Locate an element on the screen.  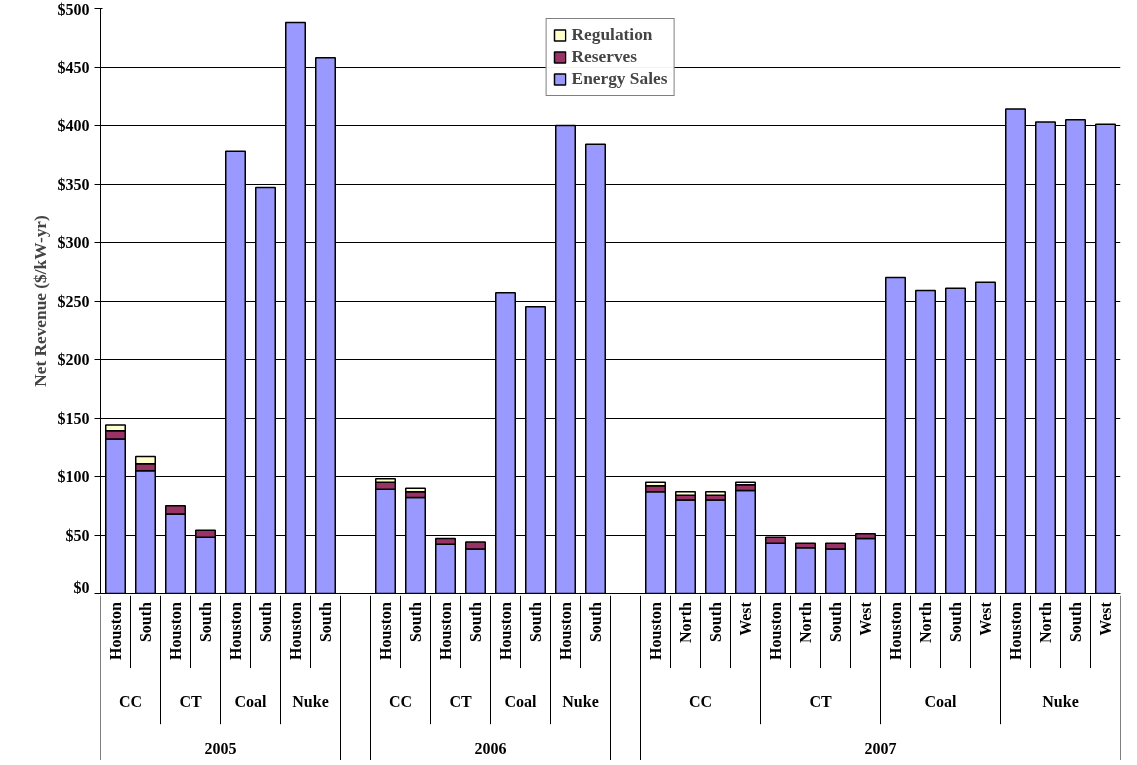
y-tick-label: $400 is located at coordinates (73, 125).